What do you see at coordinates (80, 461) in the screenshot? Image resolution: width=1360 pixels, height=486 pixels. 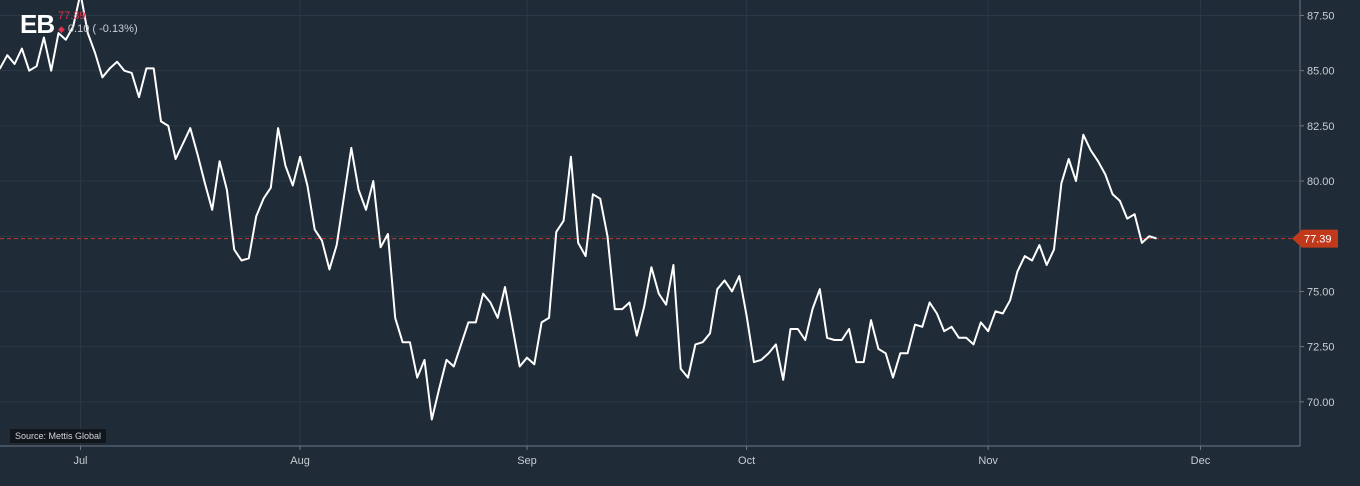 I see `x-tick-label: Jul` at bounding box center [80, 461].